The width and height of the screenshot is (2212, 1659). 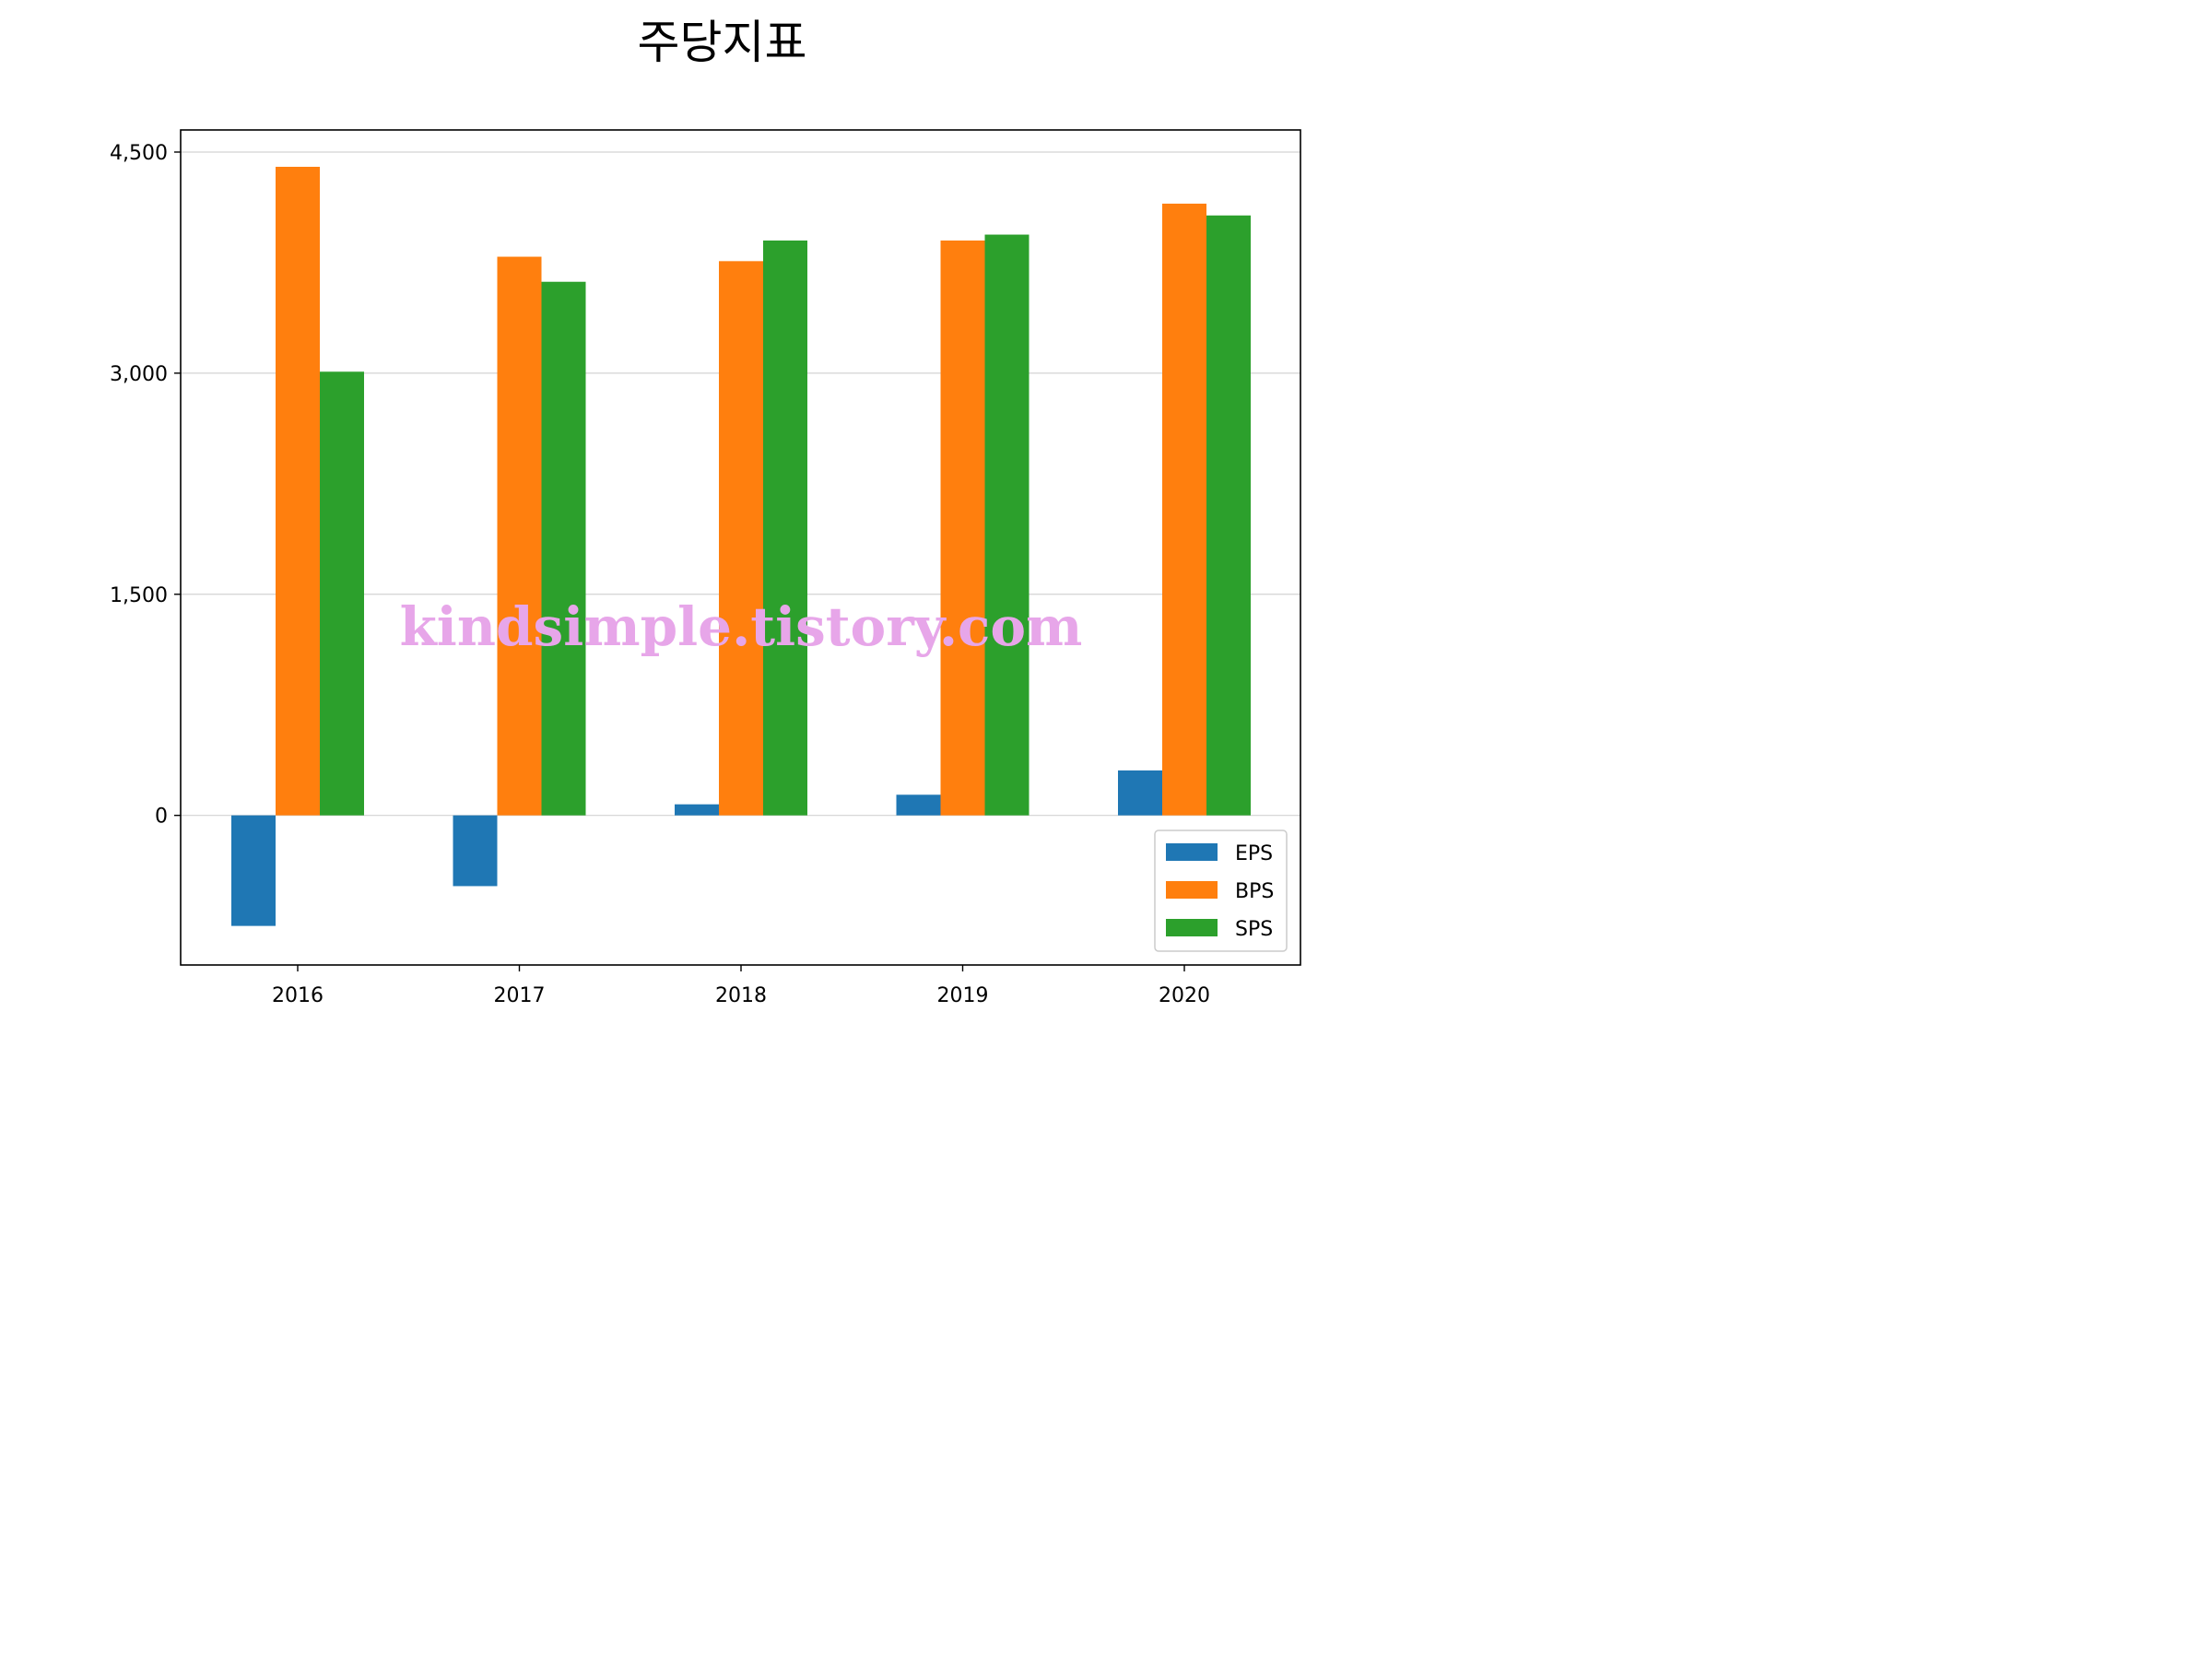 What do you see at coordinates (139, 153) in the screenshot?
I see `y-tick-label: 4,500` at bounding box center [139, 153].